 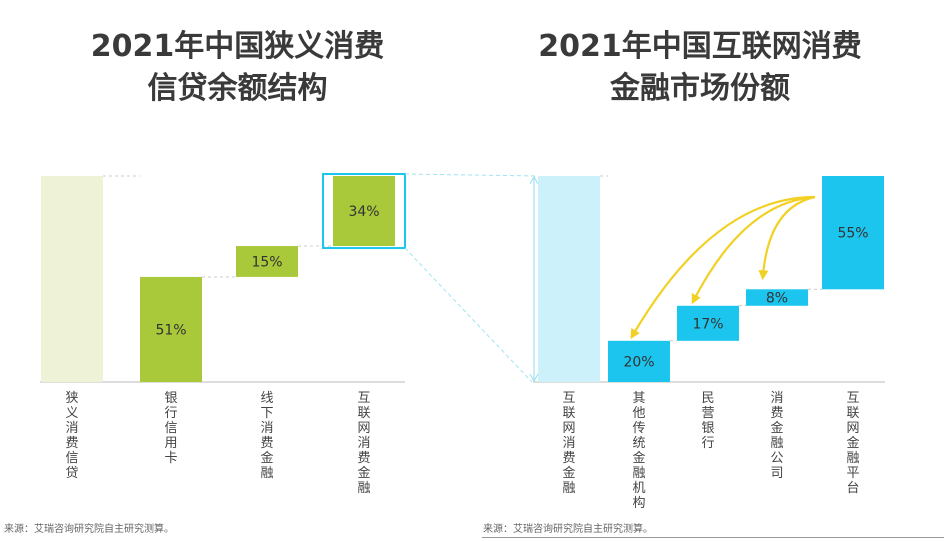 What do you see at coordinates (638, 503) in the screenshot?
I see `svg-text: 构` at bounding box center [638, 503].